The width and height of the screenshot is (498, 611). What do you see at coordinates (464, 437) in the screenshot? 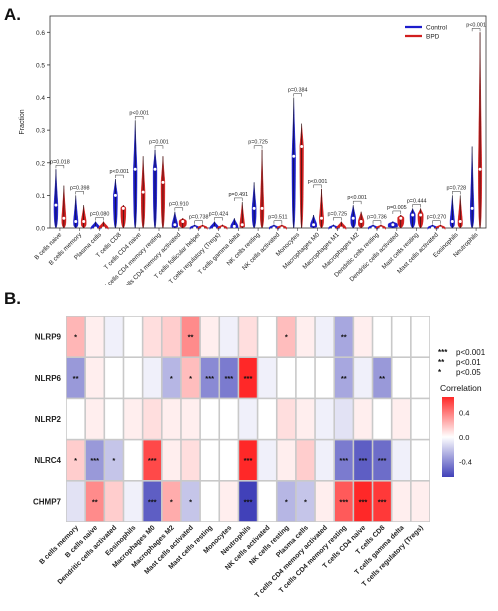
I see `colorbar-tick-label: 0.0` at bounding box center [464, 437].